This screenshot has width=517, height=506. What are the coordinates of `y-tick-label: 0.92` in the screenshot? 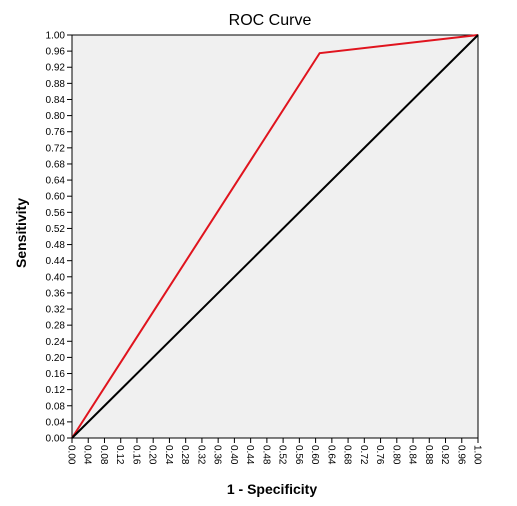 It's located at (56, 68).